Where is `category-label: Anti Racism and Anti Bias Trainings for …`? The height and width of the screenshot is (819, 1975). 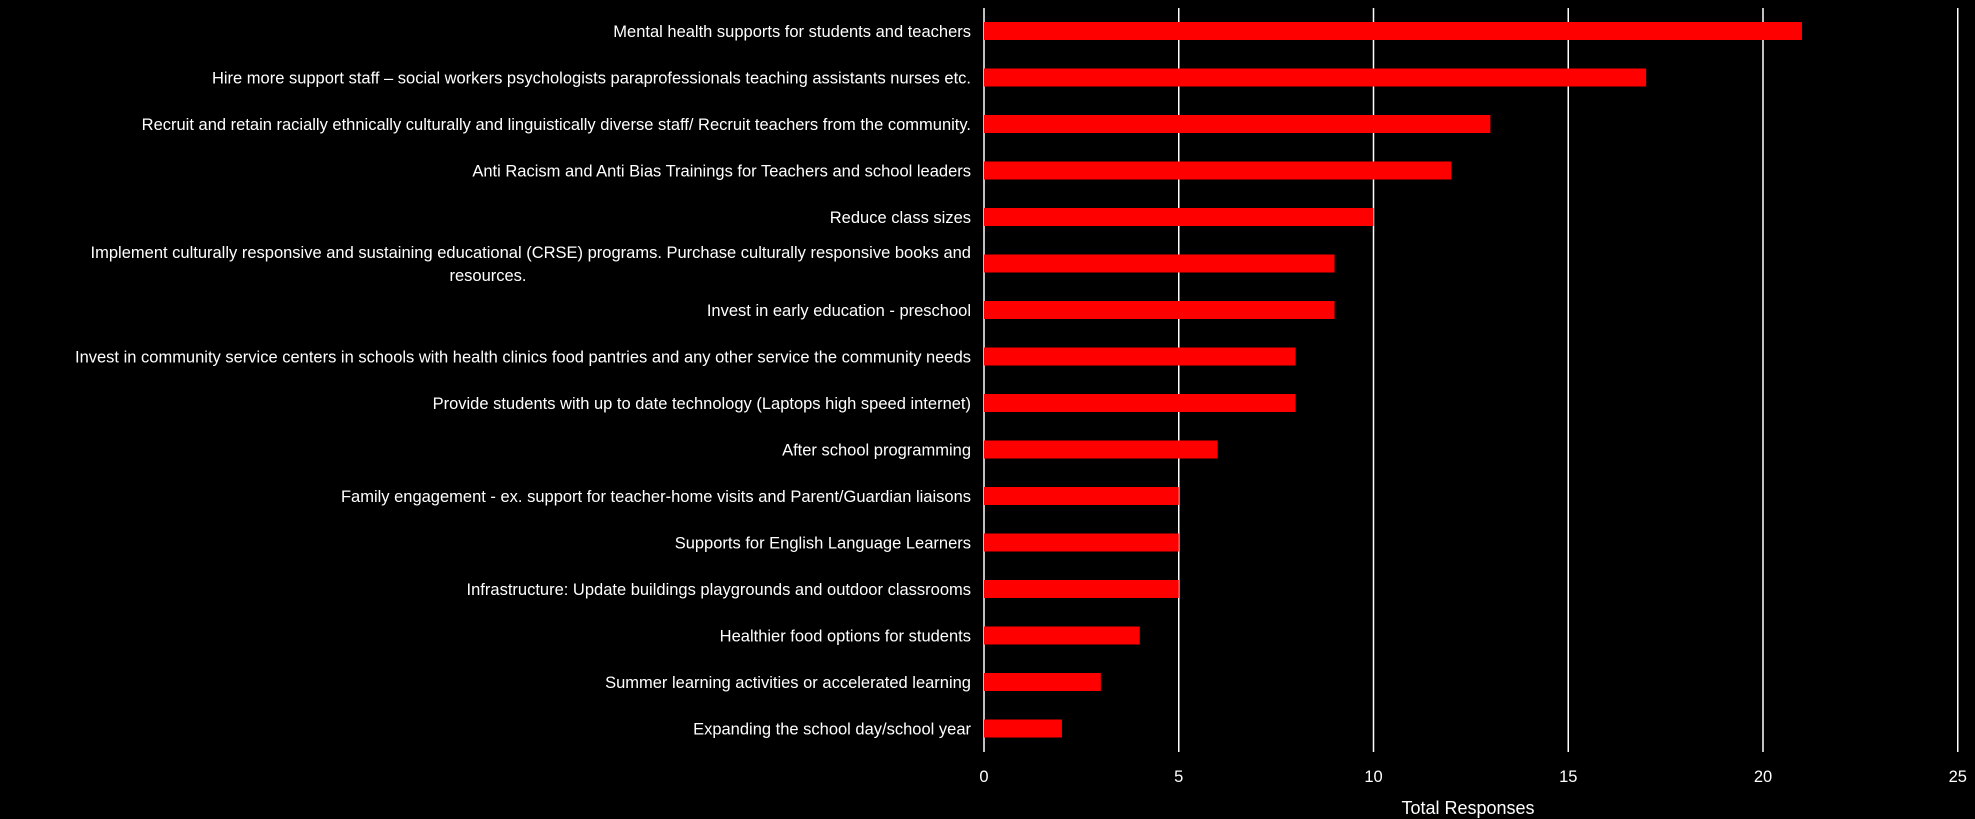
category-label: Anti Racism and Anti Bias Trainings for … is located at coordinates (721, 172).